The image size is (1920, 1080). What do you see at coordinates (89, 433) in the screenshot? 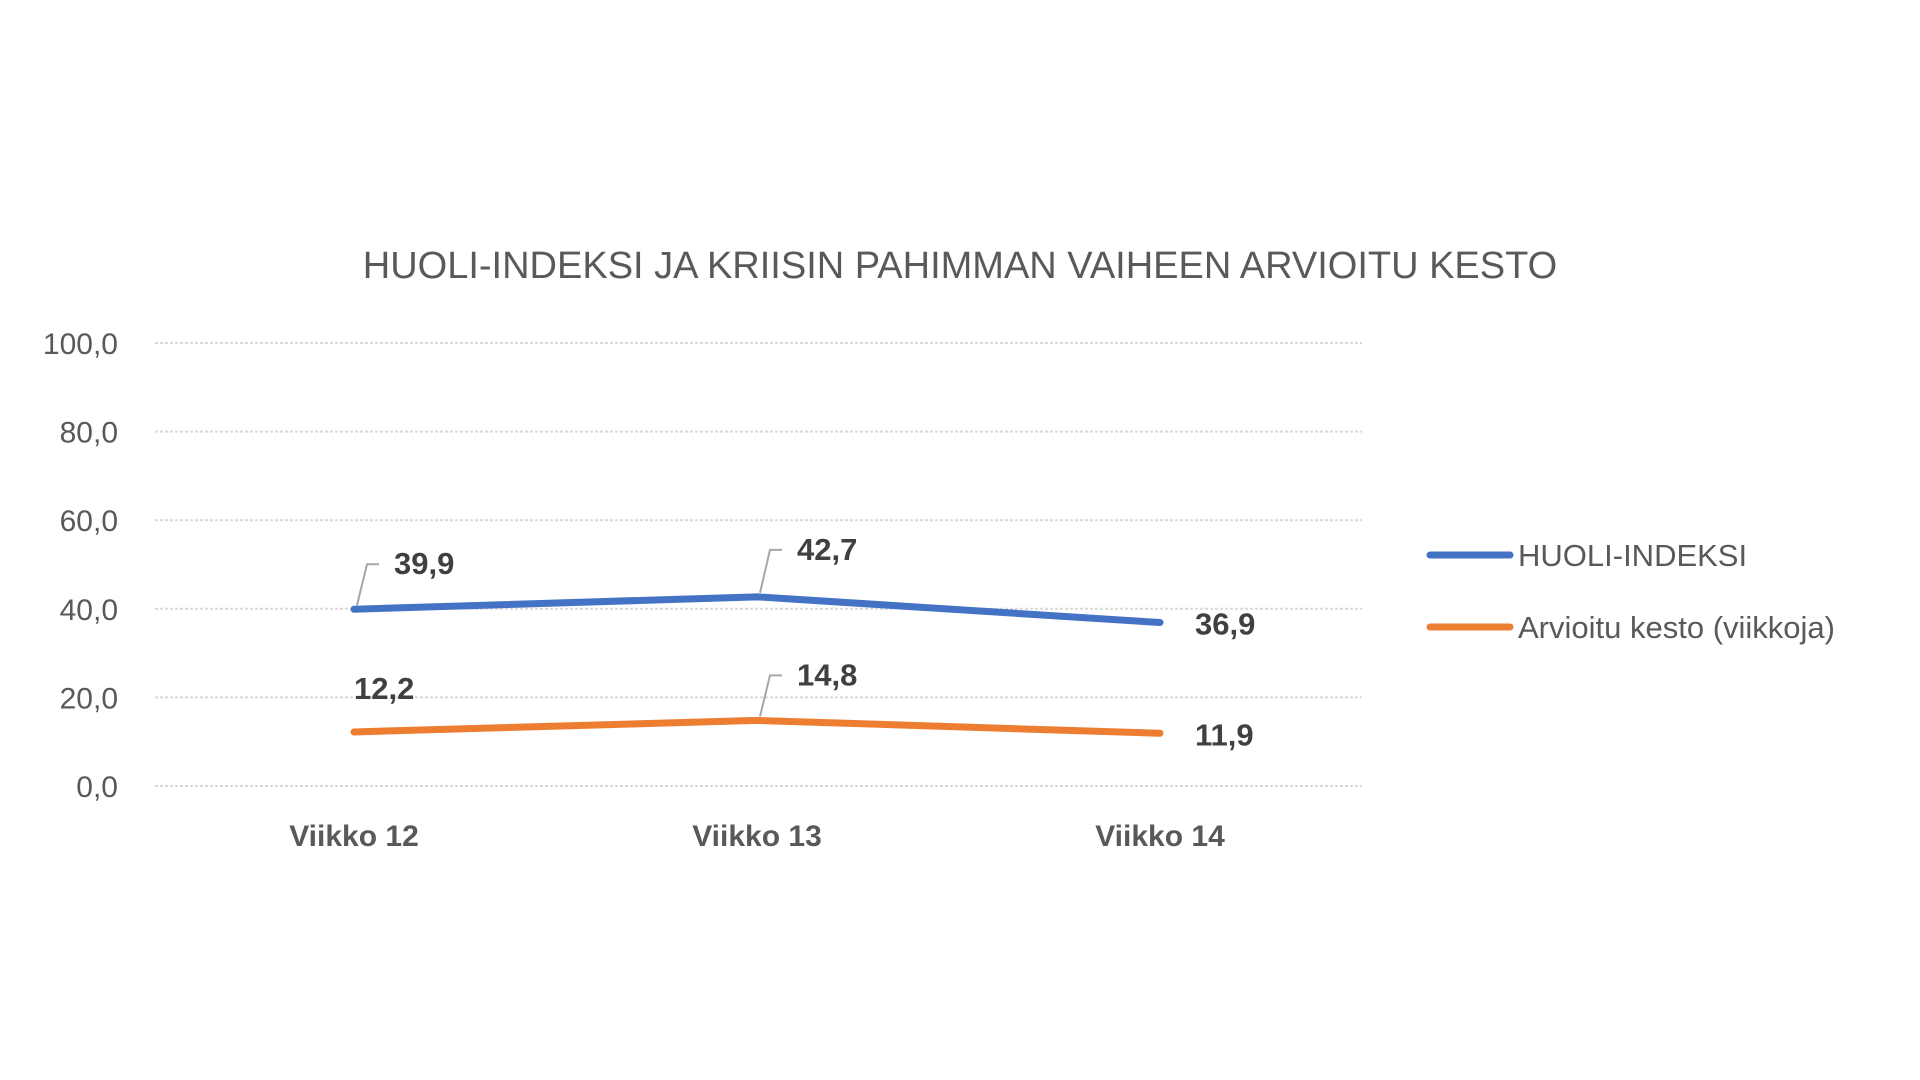
I see `y-tick-label: 80,0` at bounding box center [89, 433].